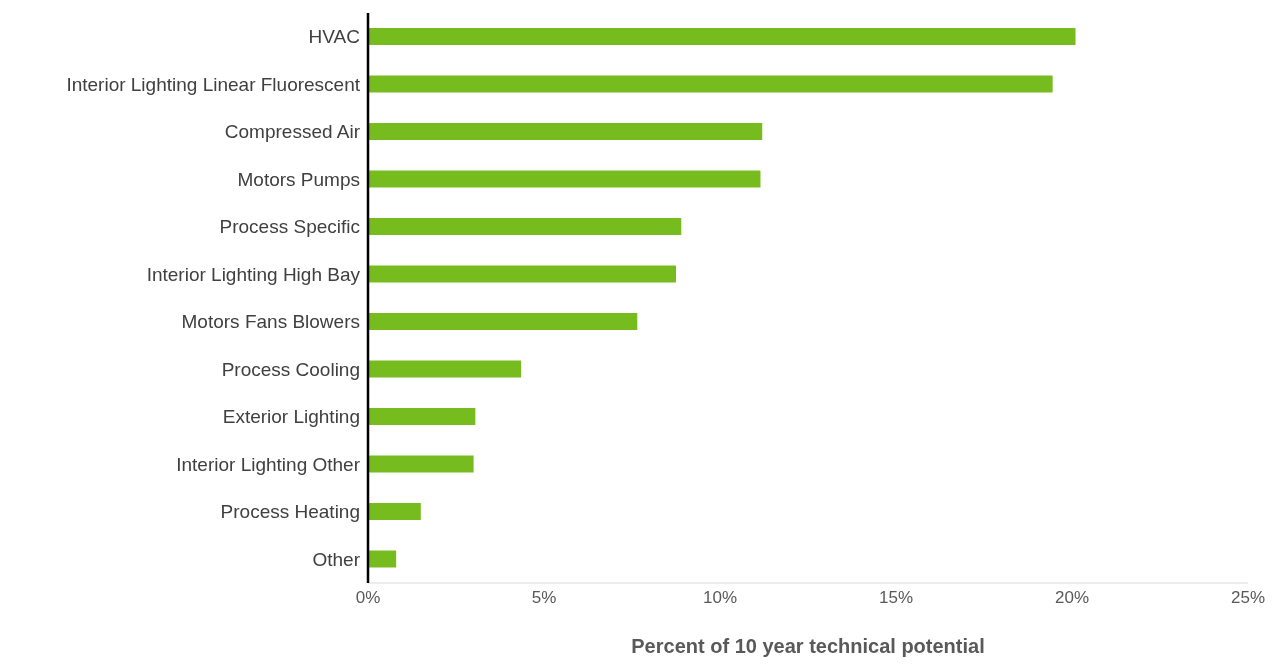 The height and width of the screenshot is (671, 1275). I want to click on y-tick-label: Exterior Lighting, so click(291, 417).